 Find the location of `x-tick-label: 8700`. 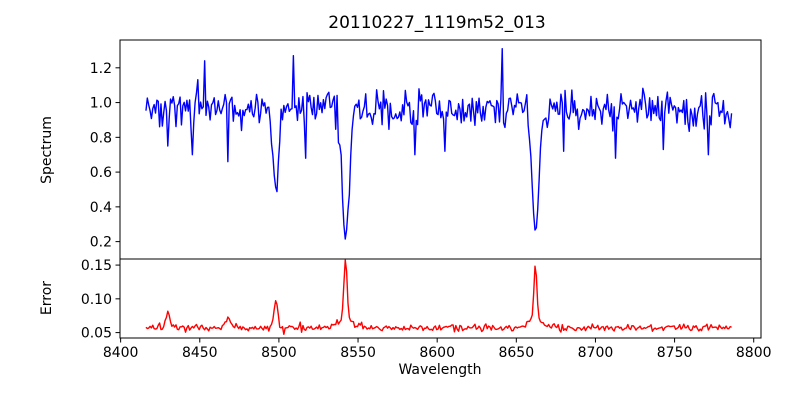

x-tick-label: 8700 is located at coordinates (596, 353).